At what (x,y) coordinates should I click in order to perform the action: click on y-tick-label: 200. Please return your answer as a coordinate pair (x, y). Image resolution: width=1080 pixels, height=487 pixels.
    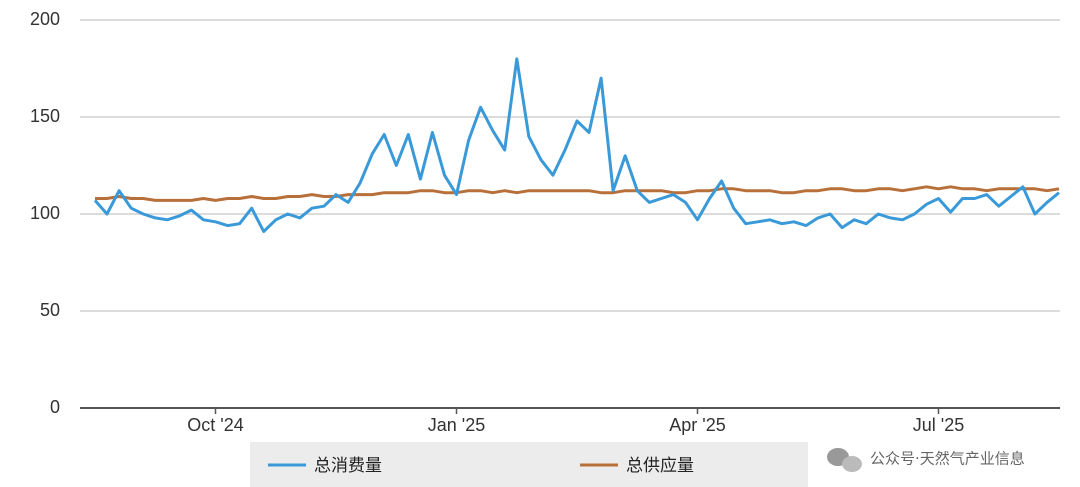
    Looking at the image, I should click on (45, 19).